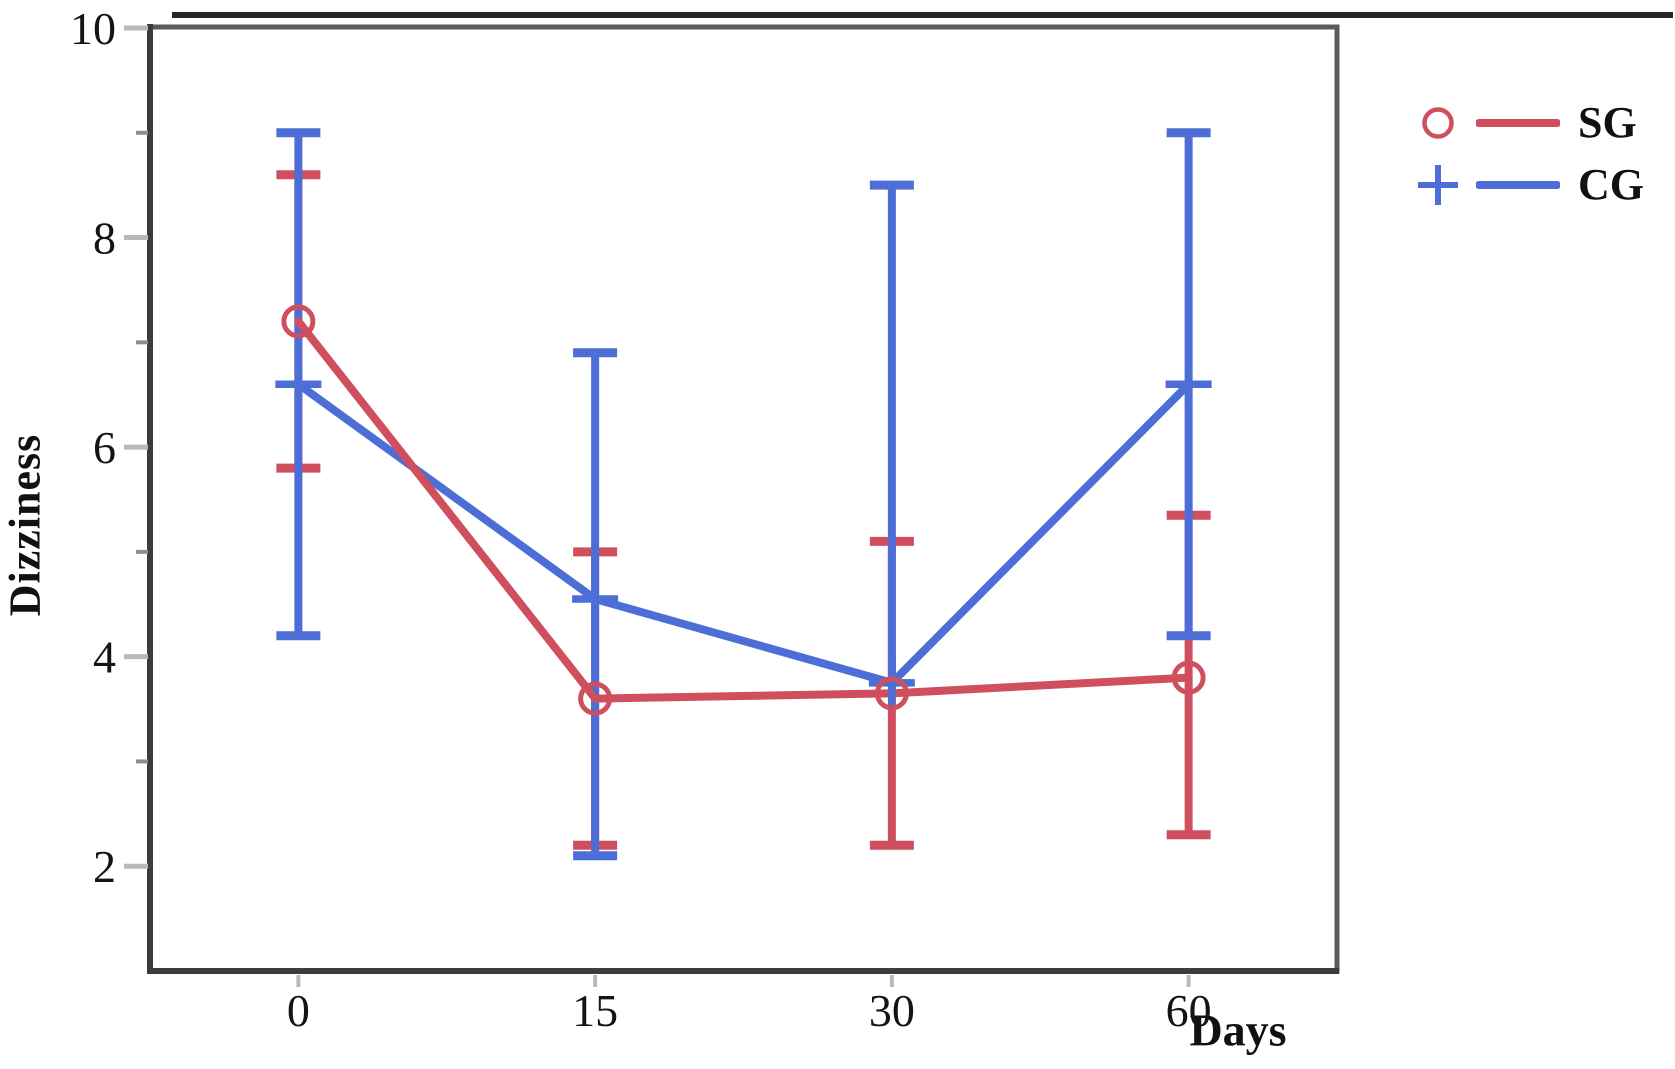 The width and height of the screenshot is (1675, 1069). I want to click on x-tick-label: 30, so click(892, 1010).